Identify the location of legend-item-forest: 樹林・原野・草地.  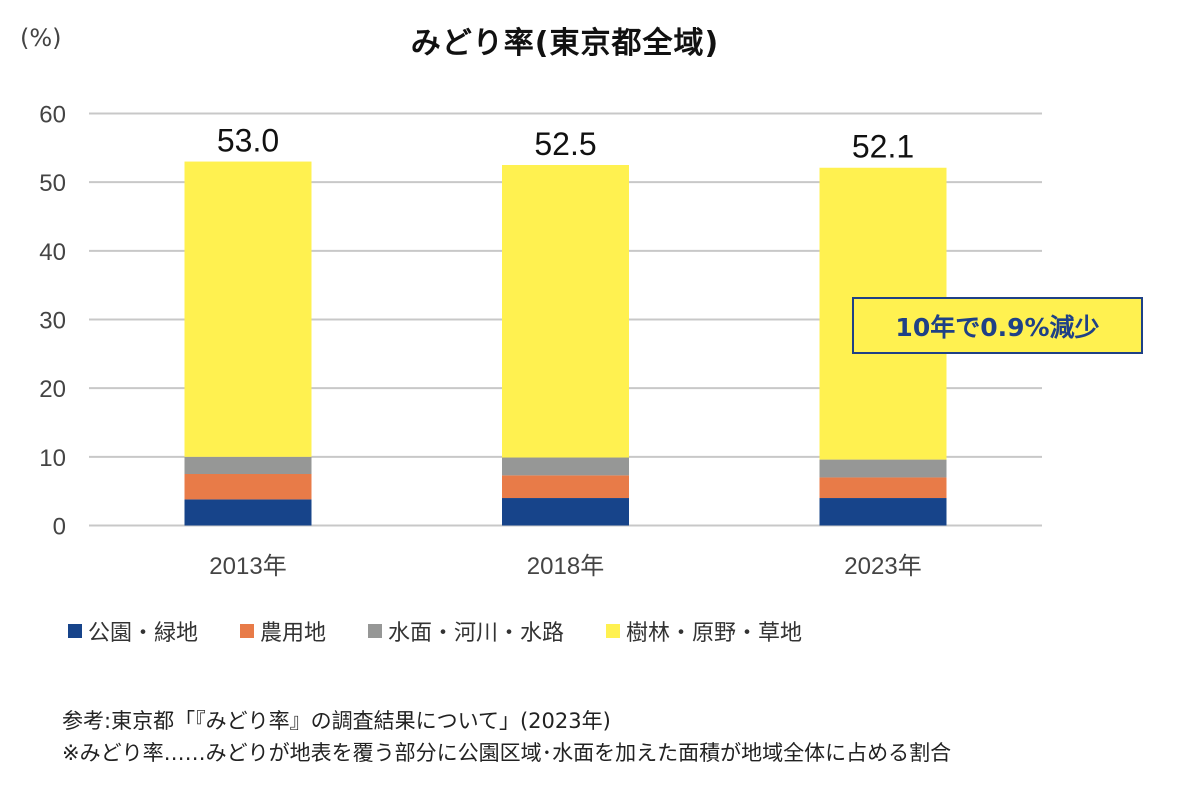
(704, 631).